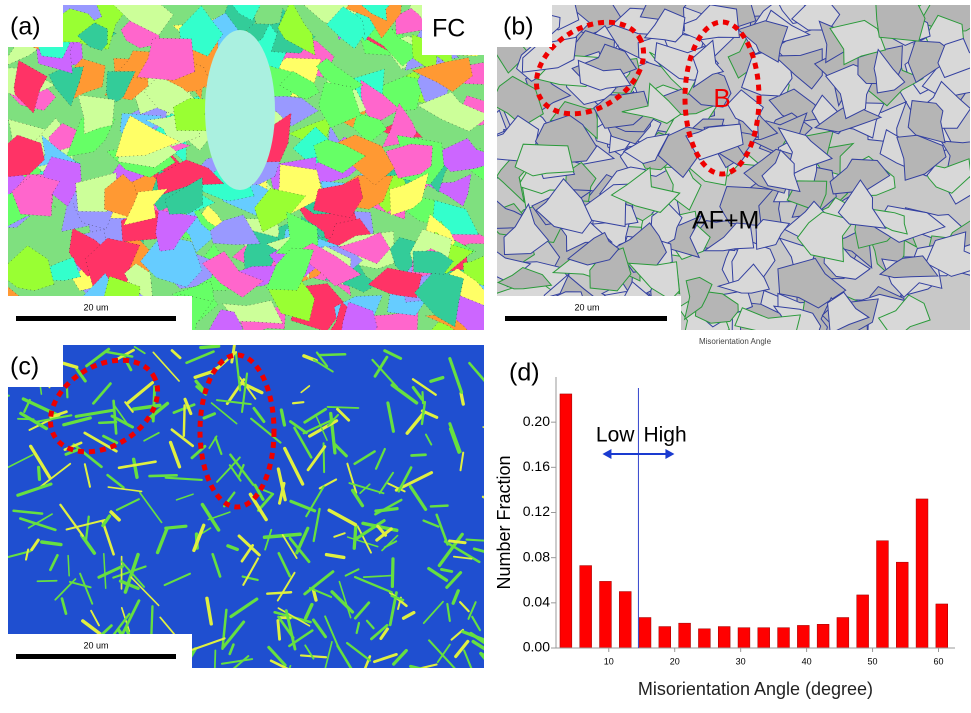  Describe the element at coordinates (524, 373) in the screenshot. I see `panel-label: (d)` at that location.